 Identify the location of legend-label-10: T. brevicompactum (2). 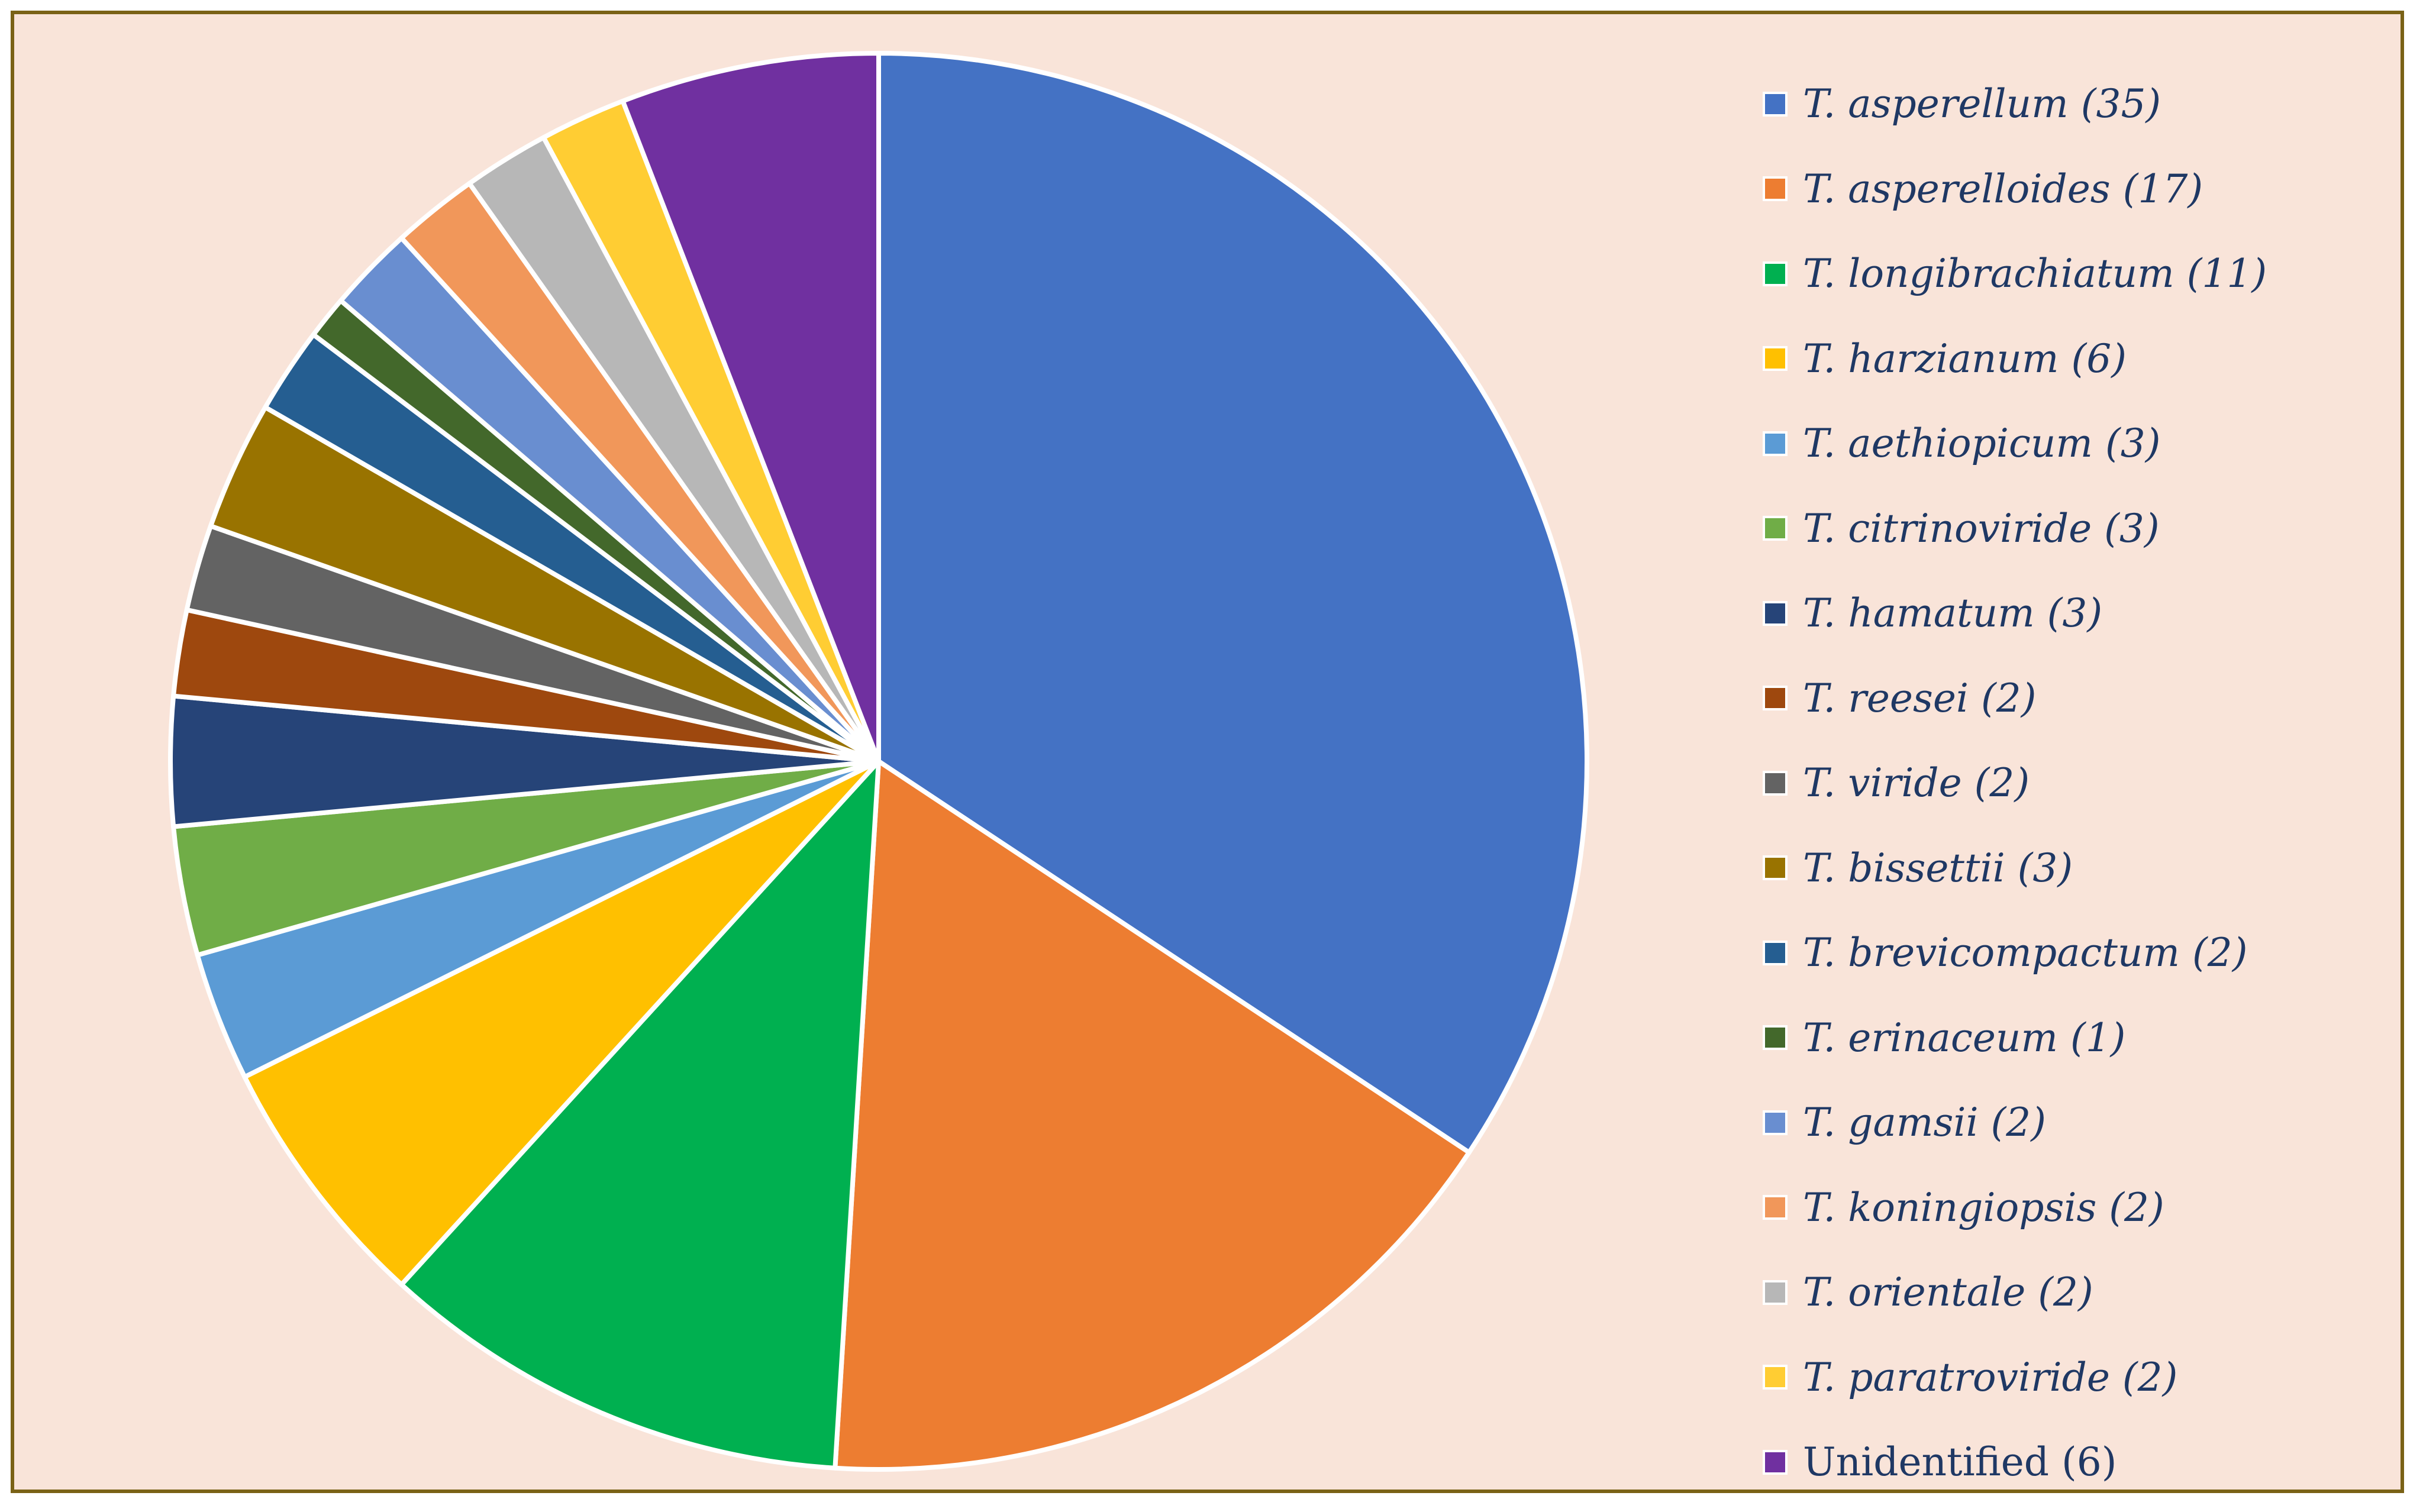
(2026, 953).